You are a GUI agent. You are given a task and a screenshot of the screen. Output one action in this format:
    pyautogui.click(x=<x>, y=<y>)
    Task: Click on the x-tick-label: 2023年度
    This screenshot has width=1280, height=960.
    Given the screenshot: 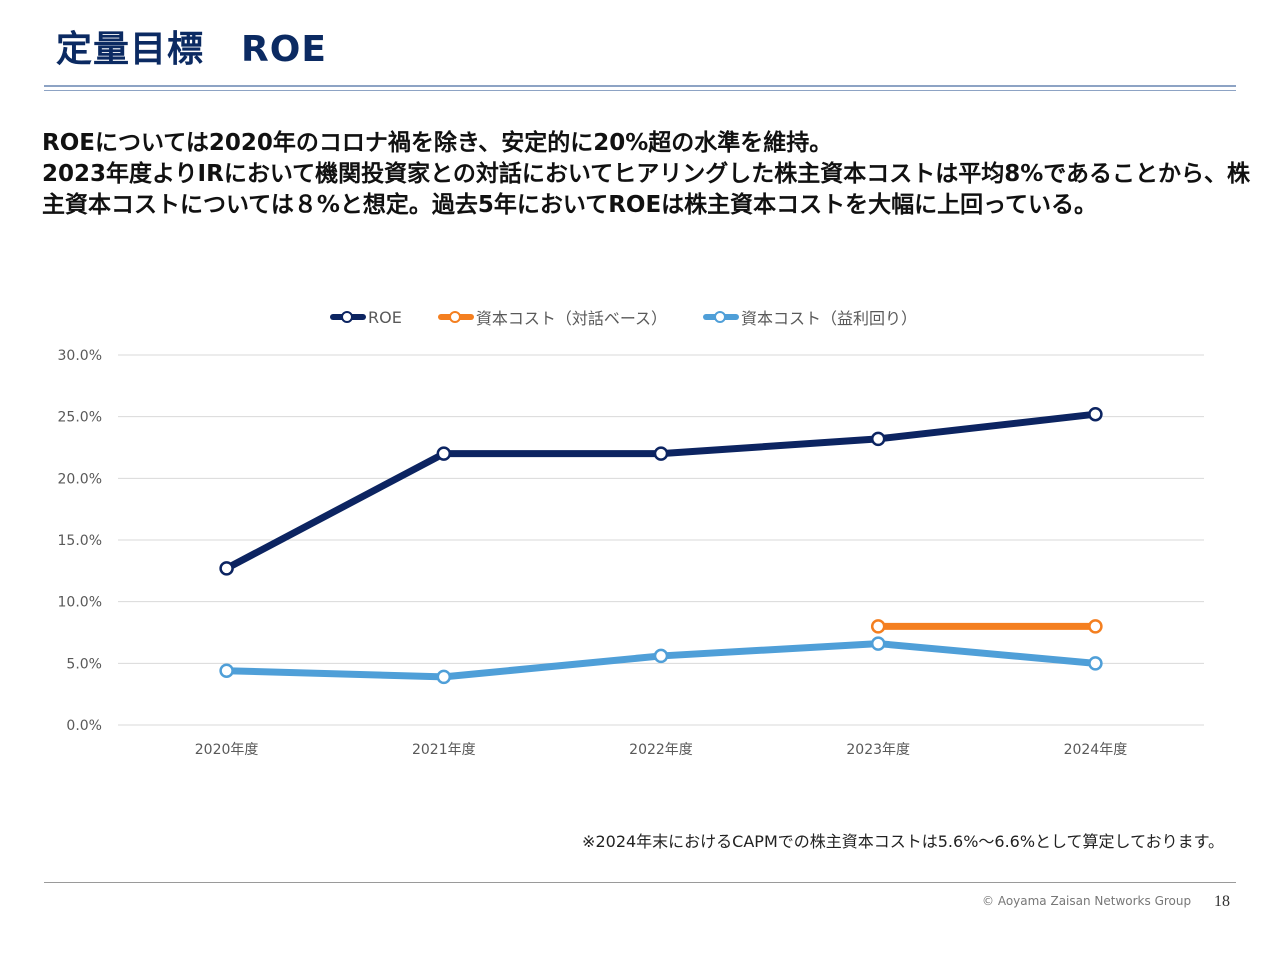 What is the action you would take?
    pyautogui.click(x=878, y=750)
    